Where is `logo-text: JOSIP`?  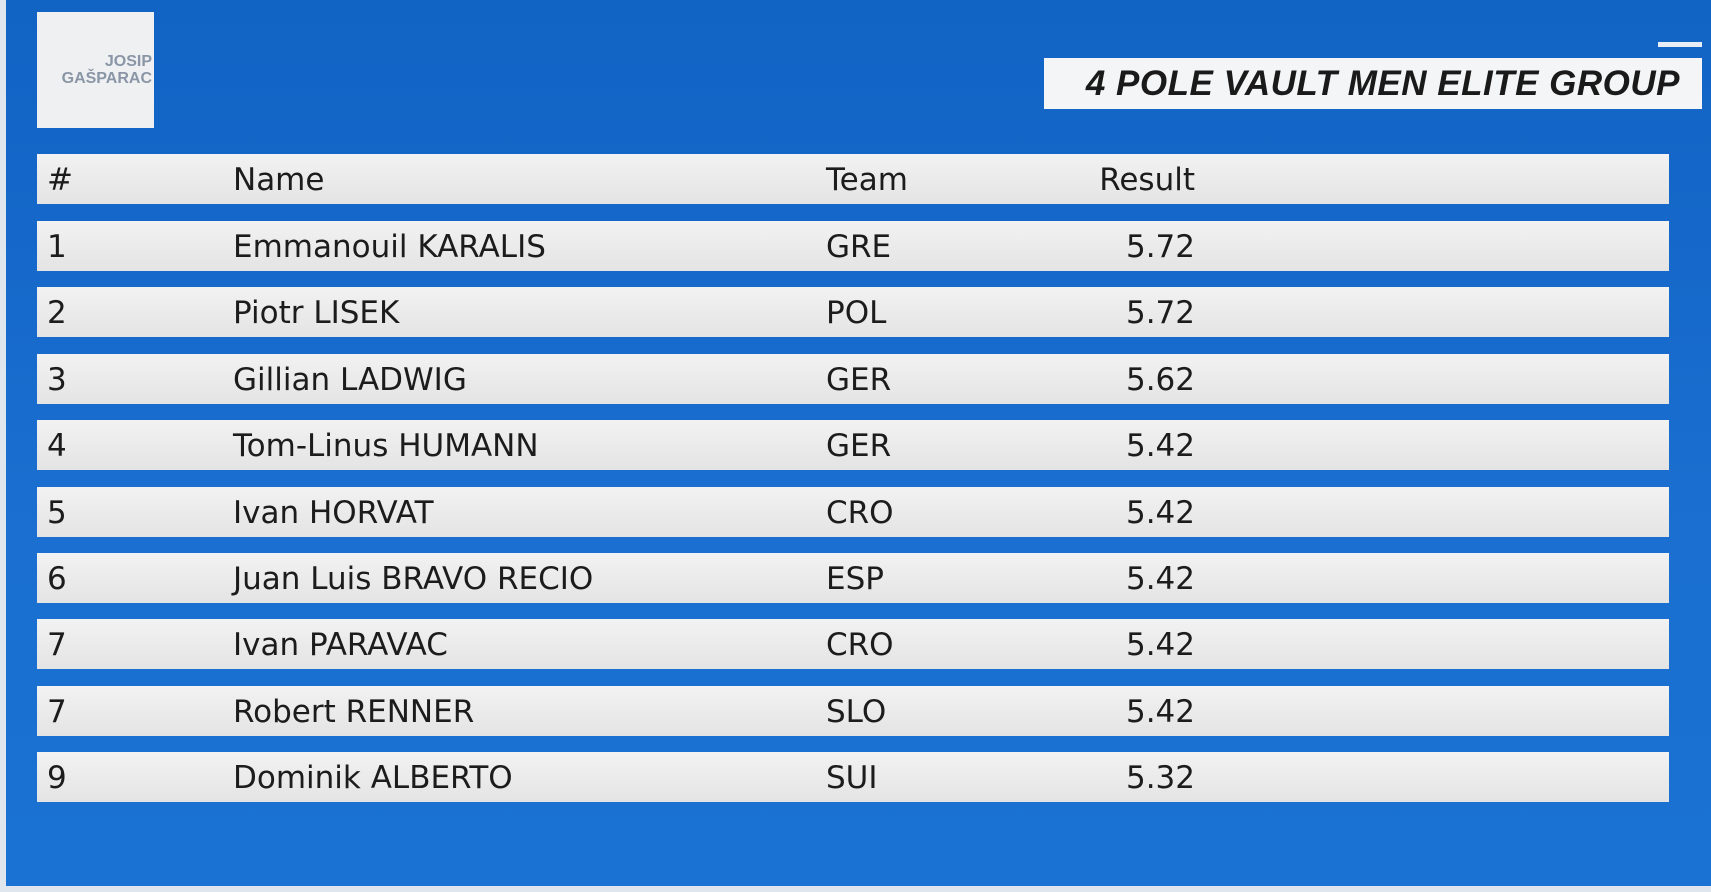 logo-text: JOSIP is located at coordinates (128, 61).